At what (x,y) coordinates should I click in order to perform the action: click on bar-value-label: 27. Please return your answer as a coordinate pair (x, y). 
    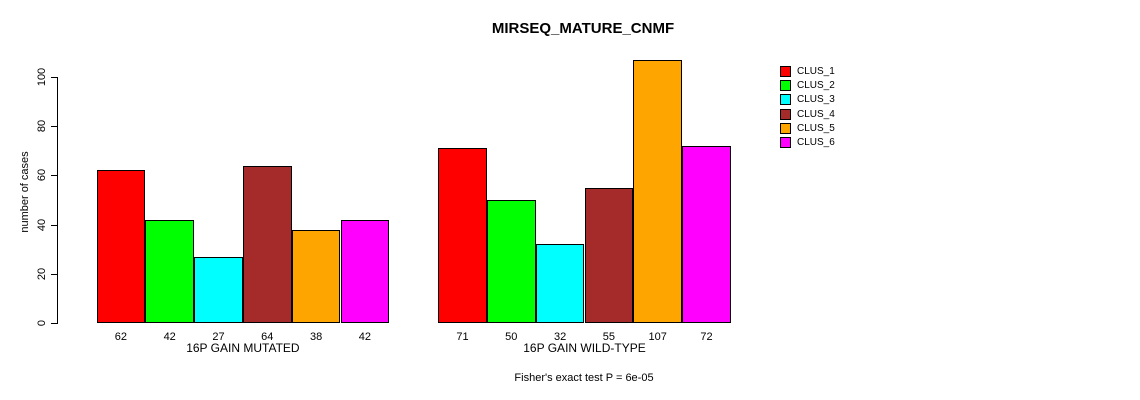
    Looking at the image, I should click on (218, 337).